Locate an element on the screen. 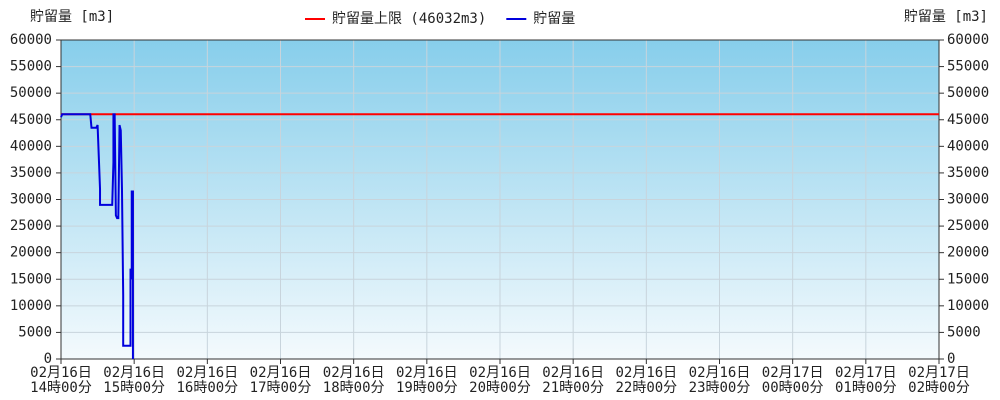  x-tick-label: 02月16日 20時00分 is located at coordinates (500, 380).